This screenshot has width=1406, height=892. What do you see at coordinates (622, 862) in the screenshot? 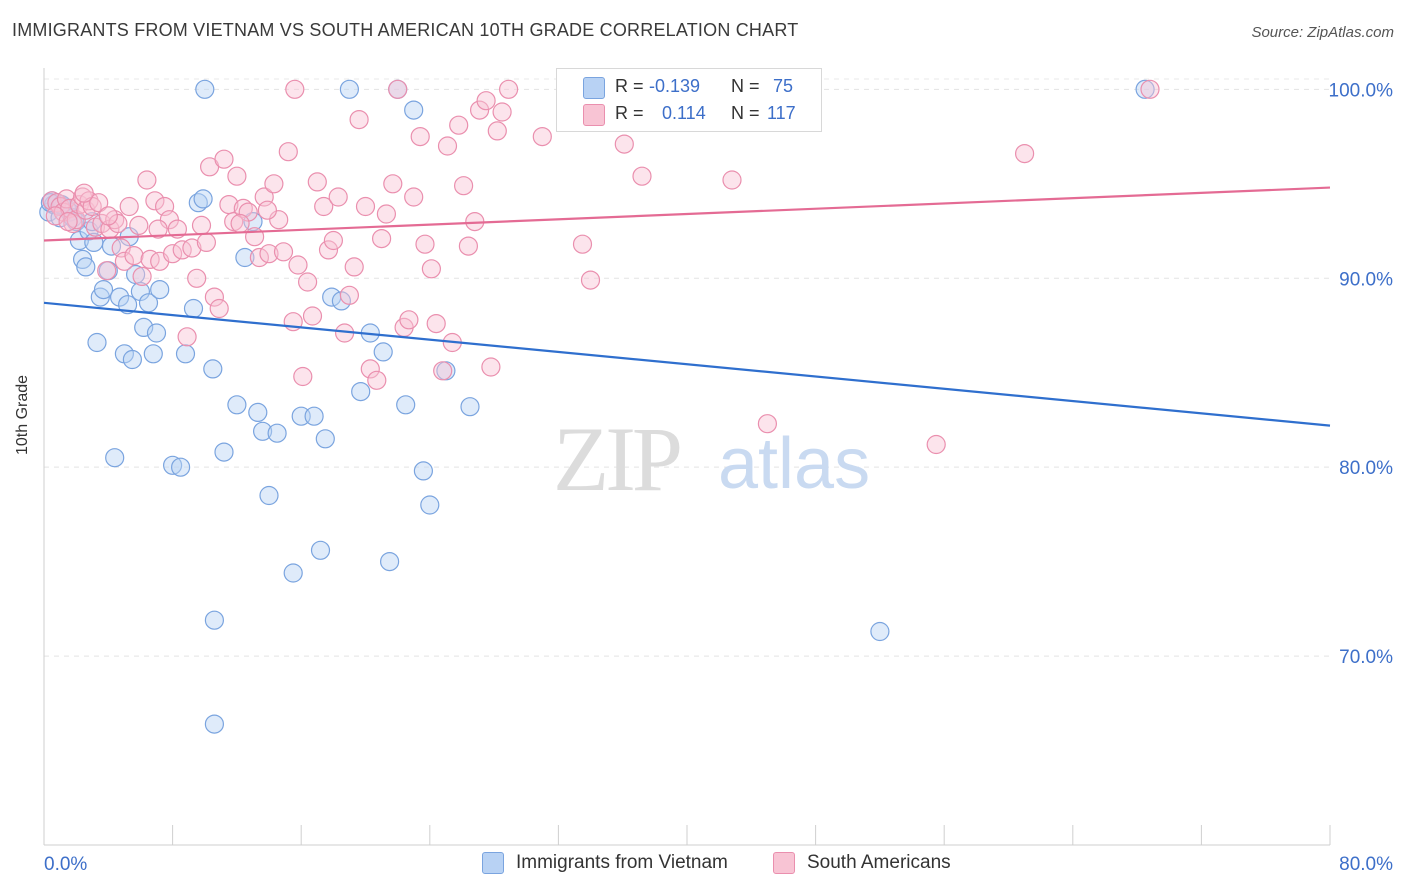
I see `legend-label-vietnam: Immigrants from Vietnam` at bounding box center [622, 862].